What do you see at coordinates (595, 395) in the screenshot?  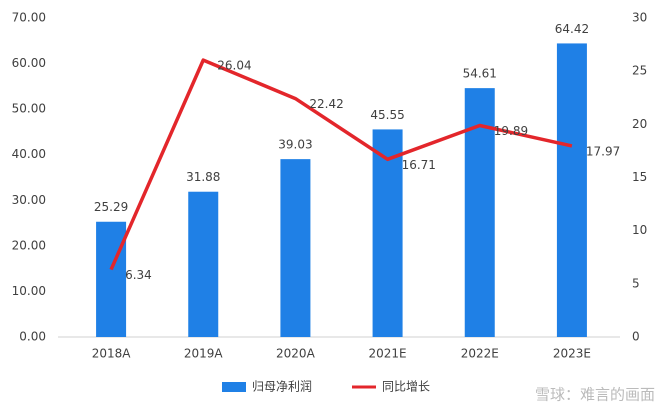 I see `watermark: 雪球：难言的画面` at bounding box center [595, 395].